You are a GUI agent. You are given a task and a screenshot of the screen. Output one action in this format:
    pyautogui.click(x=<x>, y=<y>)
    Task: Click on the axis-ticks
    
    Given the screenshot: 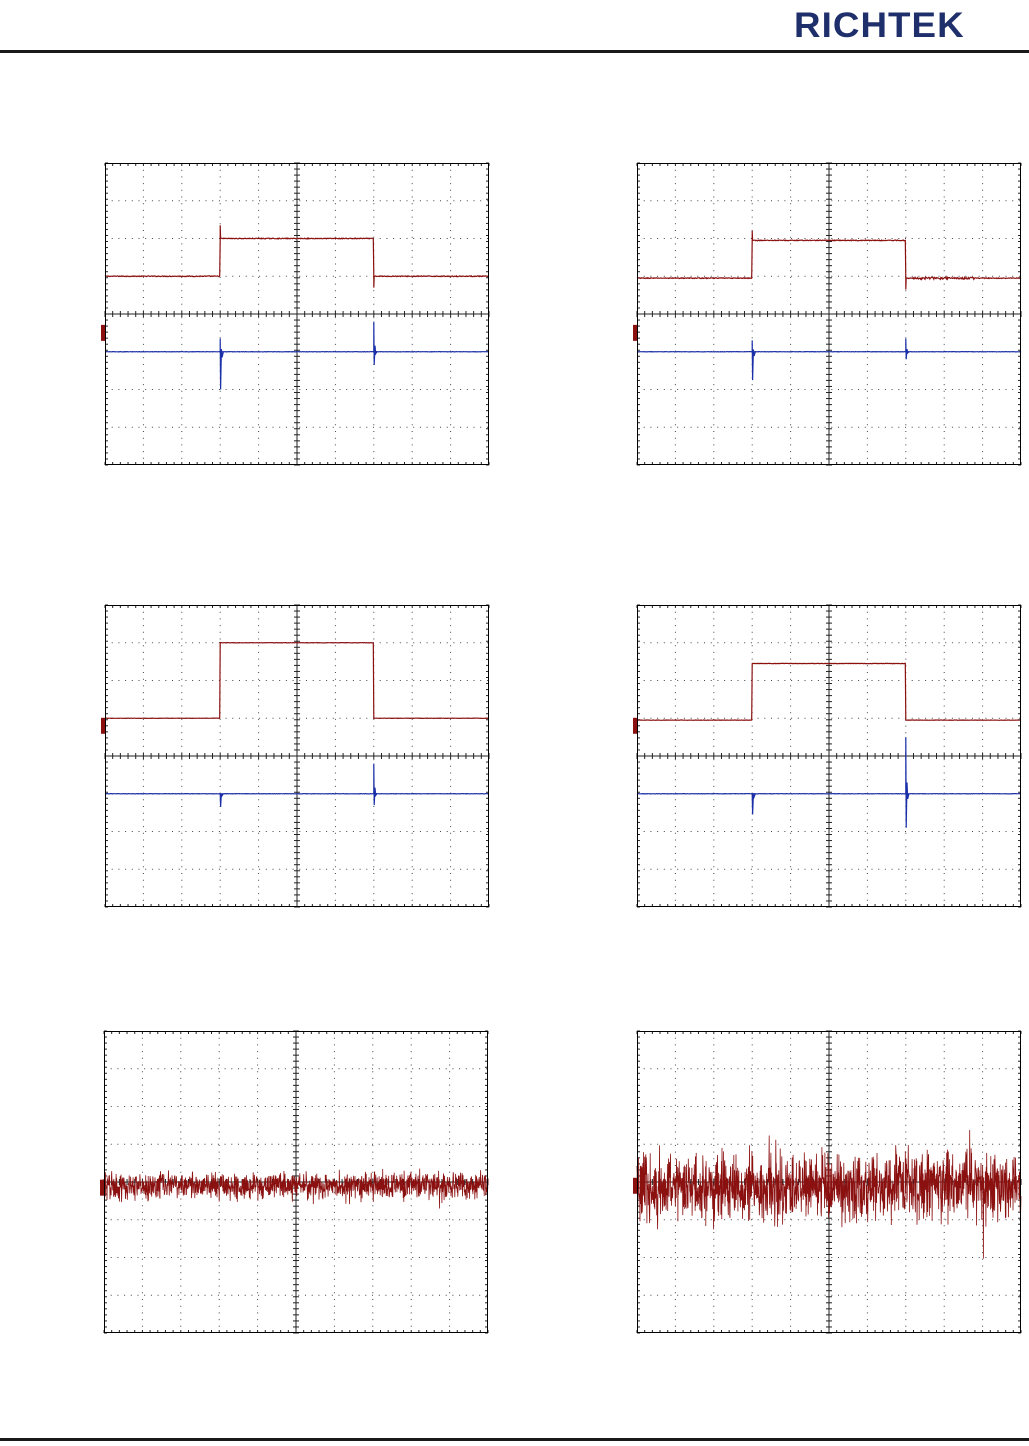 What is the action you would take?
    pyautogui.click(x=297, y=756)
    